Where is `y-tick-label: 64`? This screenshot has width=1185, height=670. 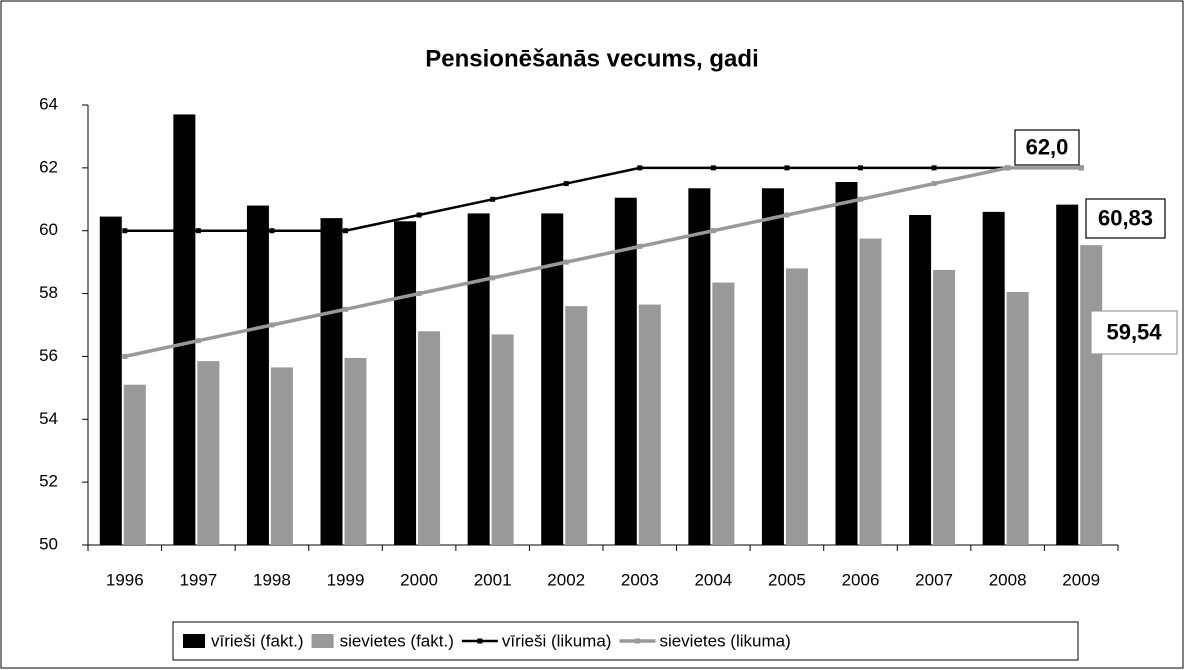 y-tick-label: 64 is located at coordinates (48, 103).